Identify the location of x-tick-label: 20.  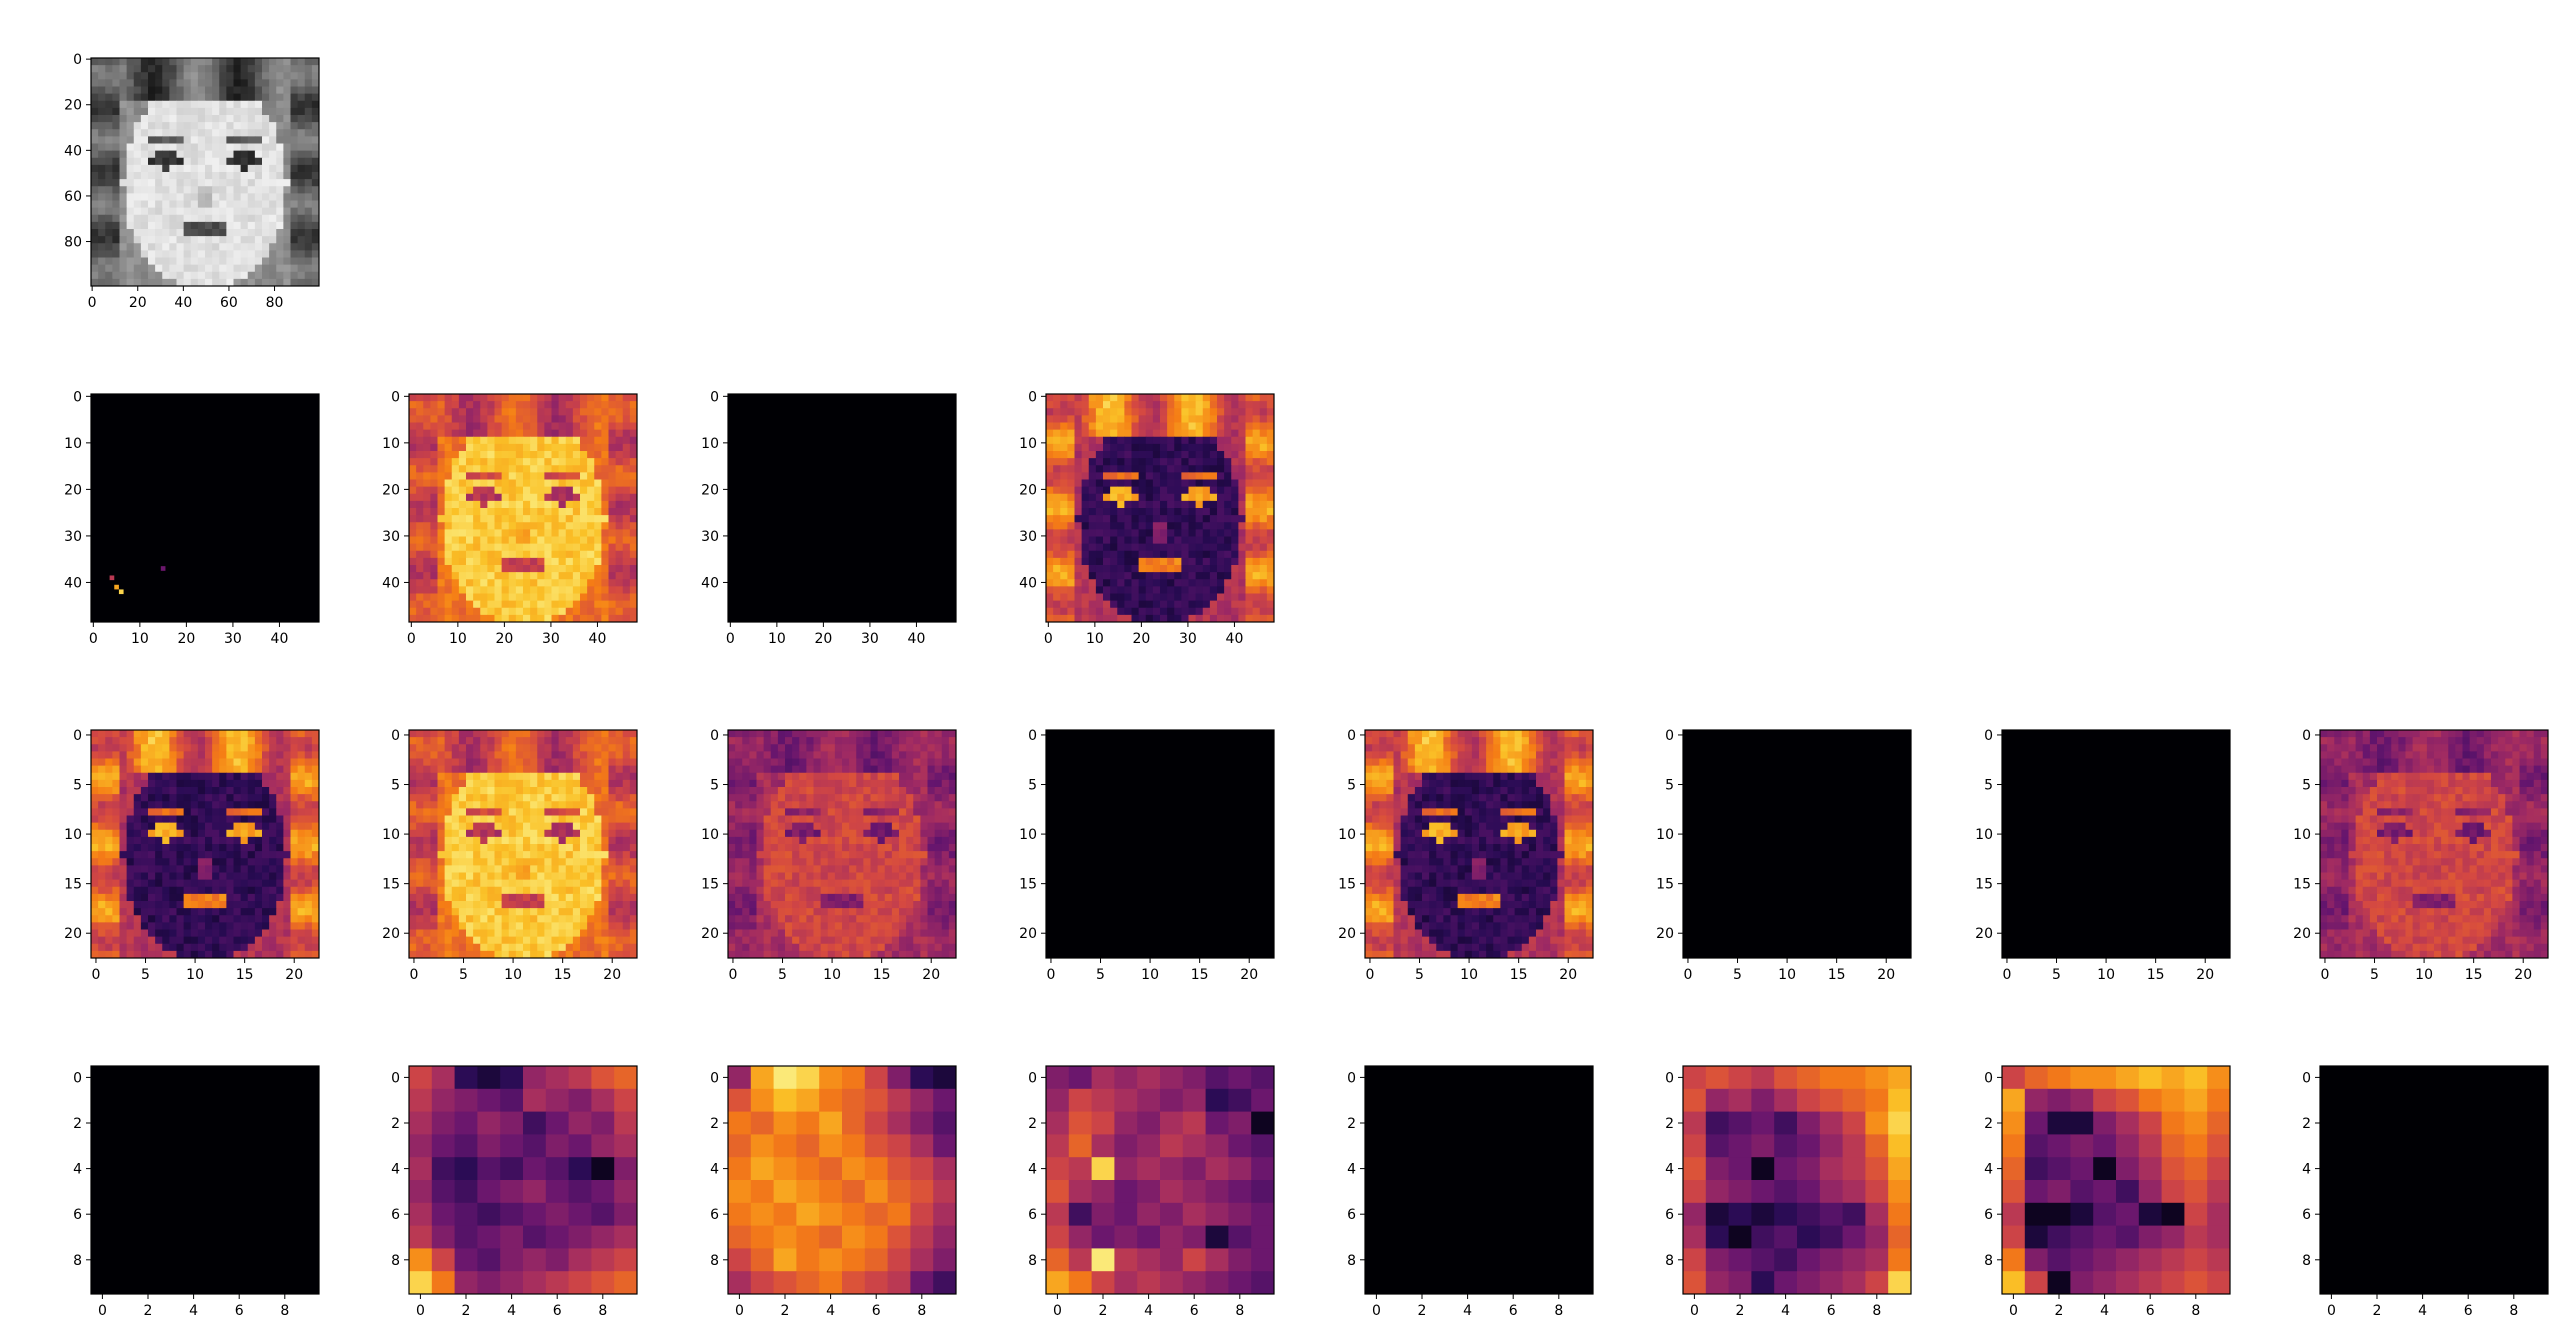
(1141, 639).